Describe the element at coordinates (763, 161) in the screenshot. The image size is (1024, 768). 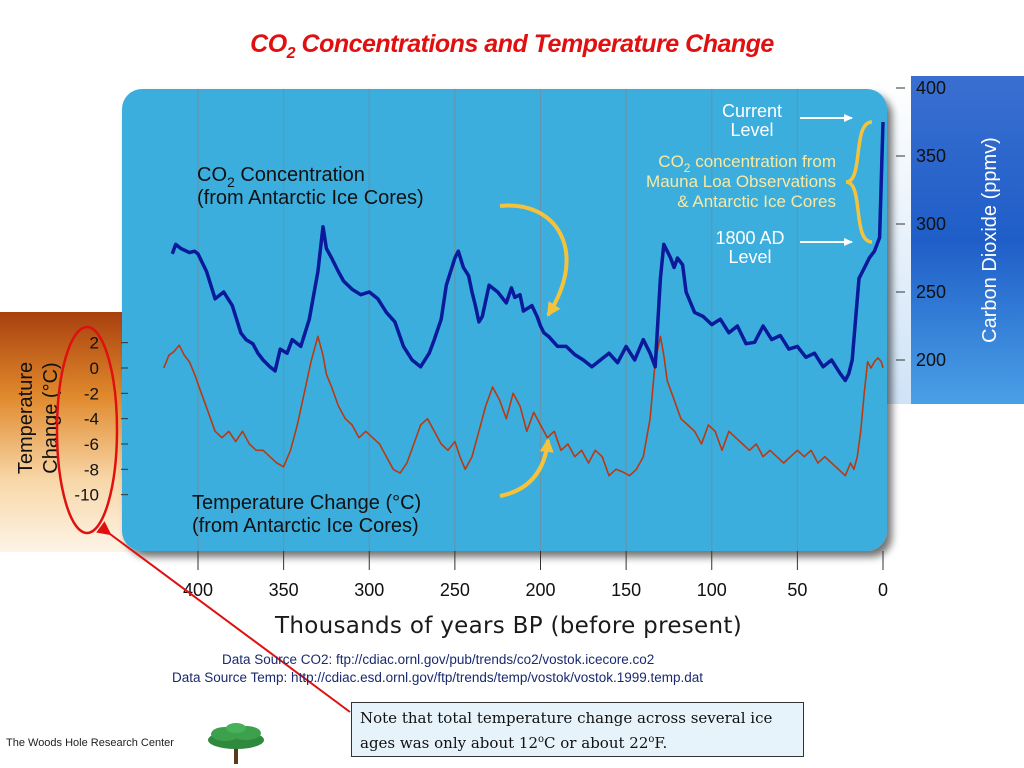
I see `mauna-label-rest: concentration from` at that location.